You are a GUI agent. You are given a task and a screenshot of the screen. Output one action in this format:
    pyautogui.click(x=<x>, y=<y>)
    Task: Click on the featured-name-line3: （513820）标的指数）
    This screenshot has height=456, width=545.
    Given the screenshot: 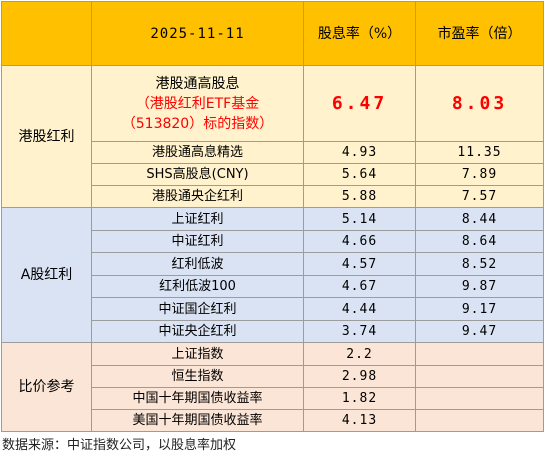 What is the action you would take?
    pyautogui.click(x=197, y=123)
    